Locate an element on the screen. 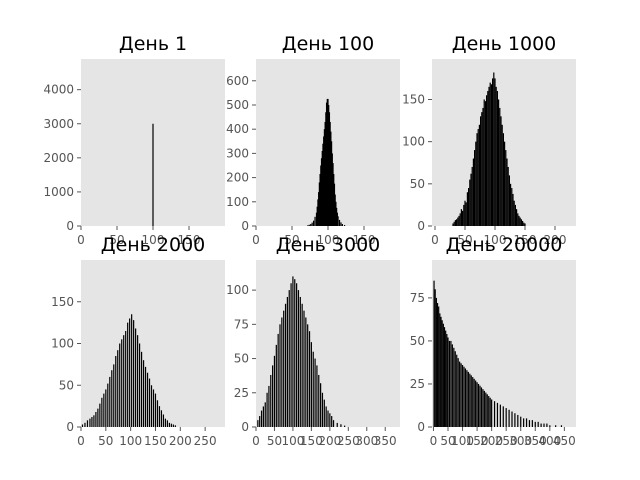 This screenshot has width=640, height=480. y-tick-label: 25 is located at coordinates (241, 393).